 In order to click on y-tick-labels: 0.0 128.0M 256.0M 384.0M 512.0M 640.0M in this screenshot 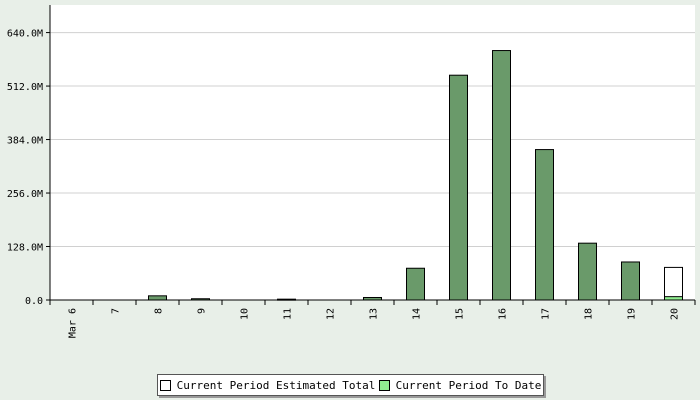, I will do `click(28, 168)`.